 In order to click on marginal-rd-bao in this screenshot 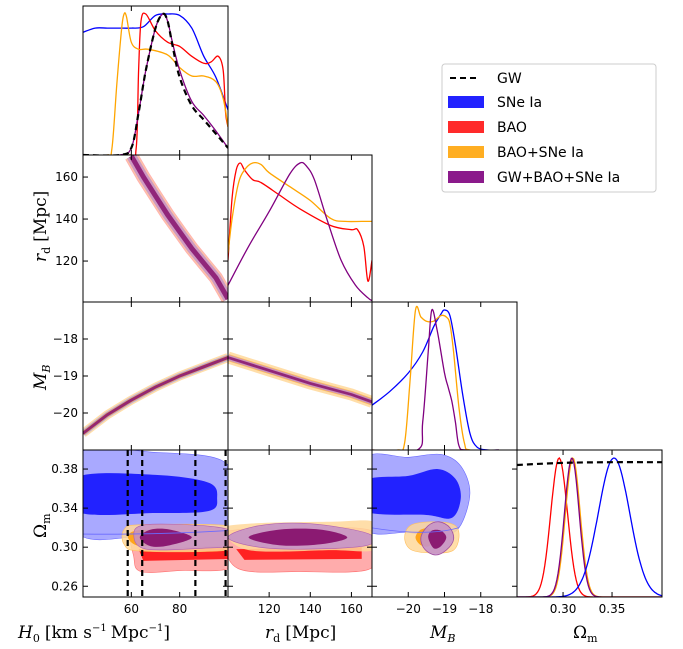, I will do `click(300, 222)`.